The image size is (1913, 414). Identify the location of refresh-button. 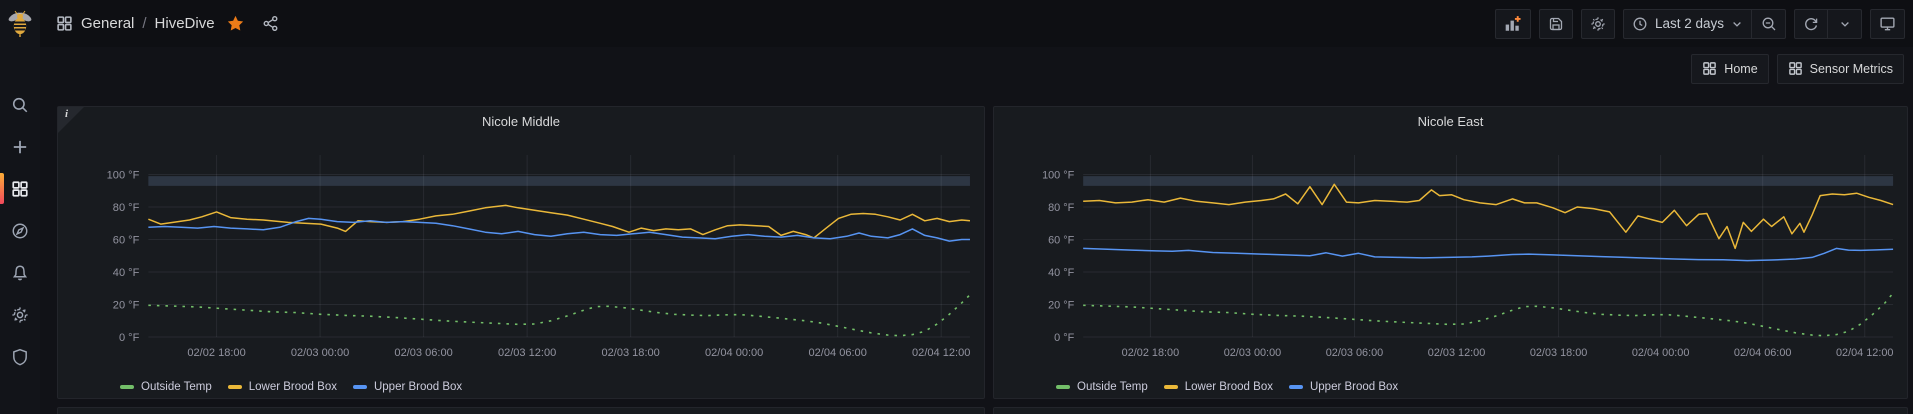
(1811, 23).